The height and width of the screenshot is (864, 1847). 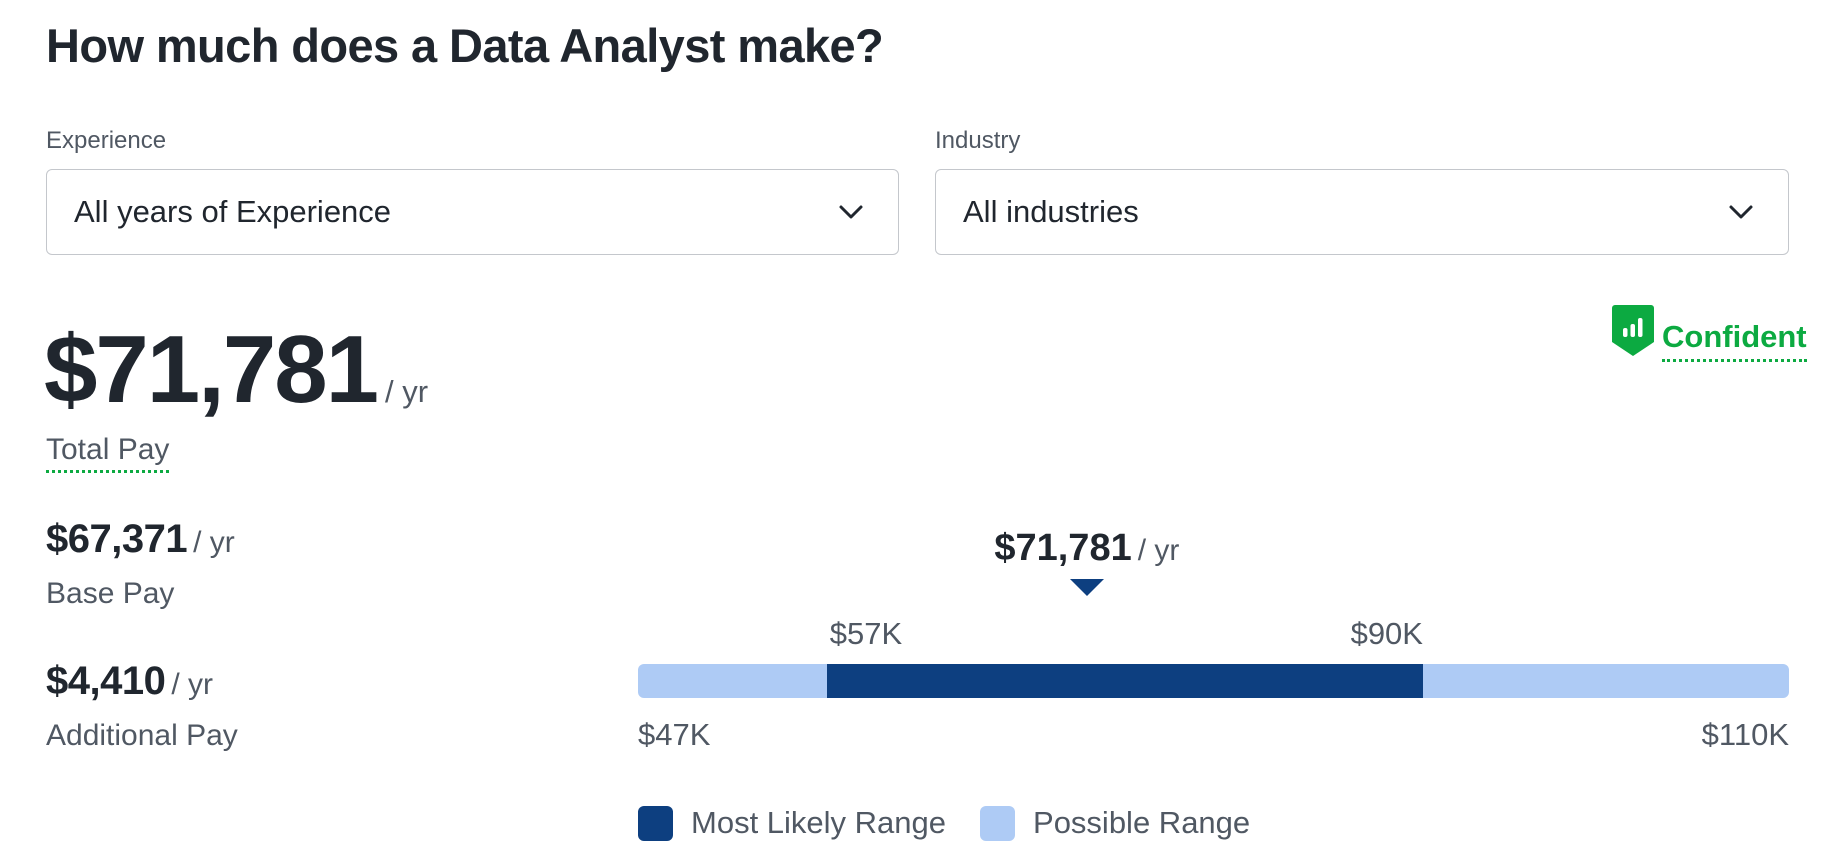 I want to click on total-pay-amount: $71,781/ yr, so click(x=236, y=381).